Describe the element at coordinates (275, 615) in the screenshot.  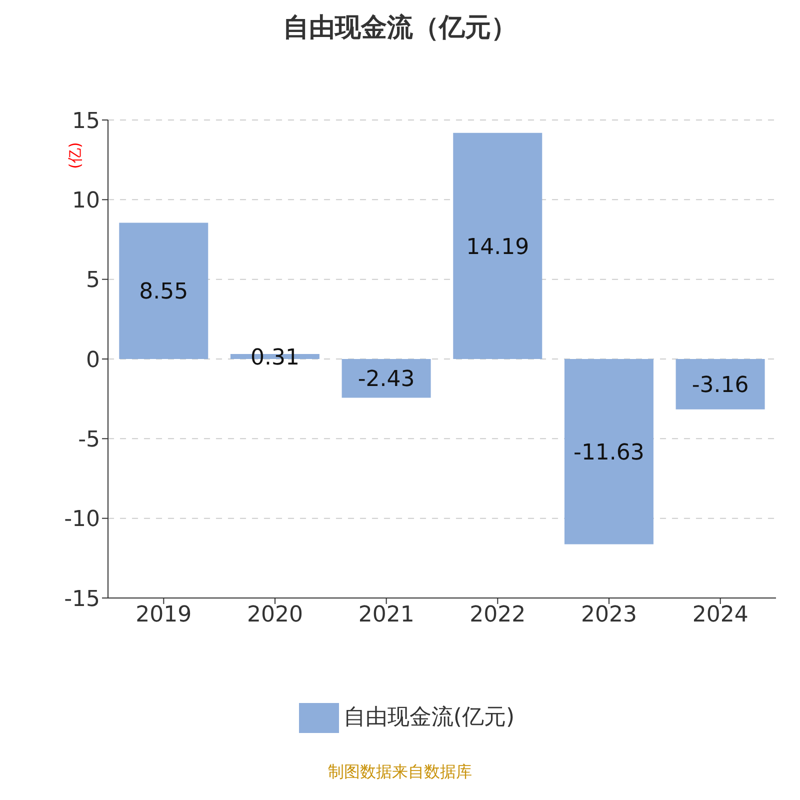
I see `x-tick-label: 2020` at that location.